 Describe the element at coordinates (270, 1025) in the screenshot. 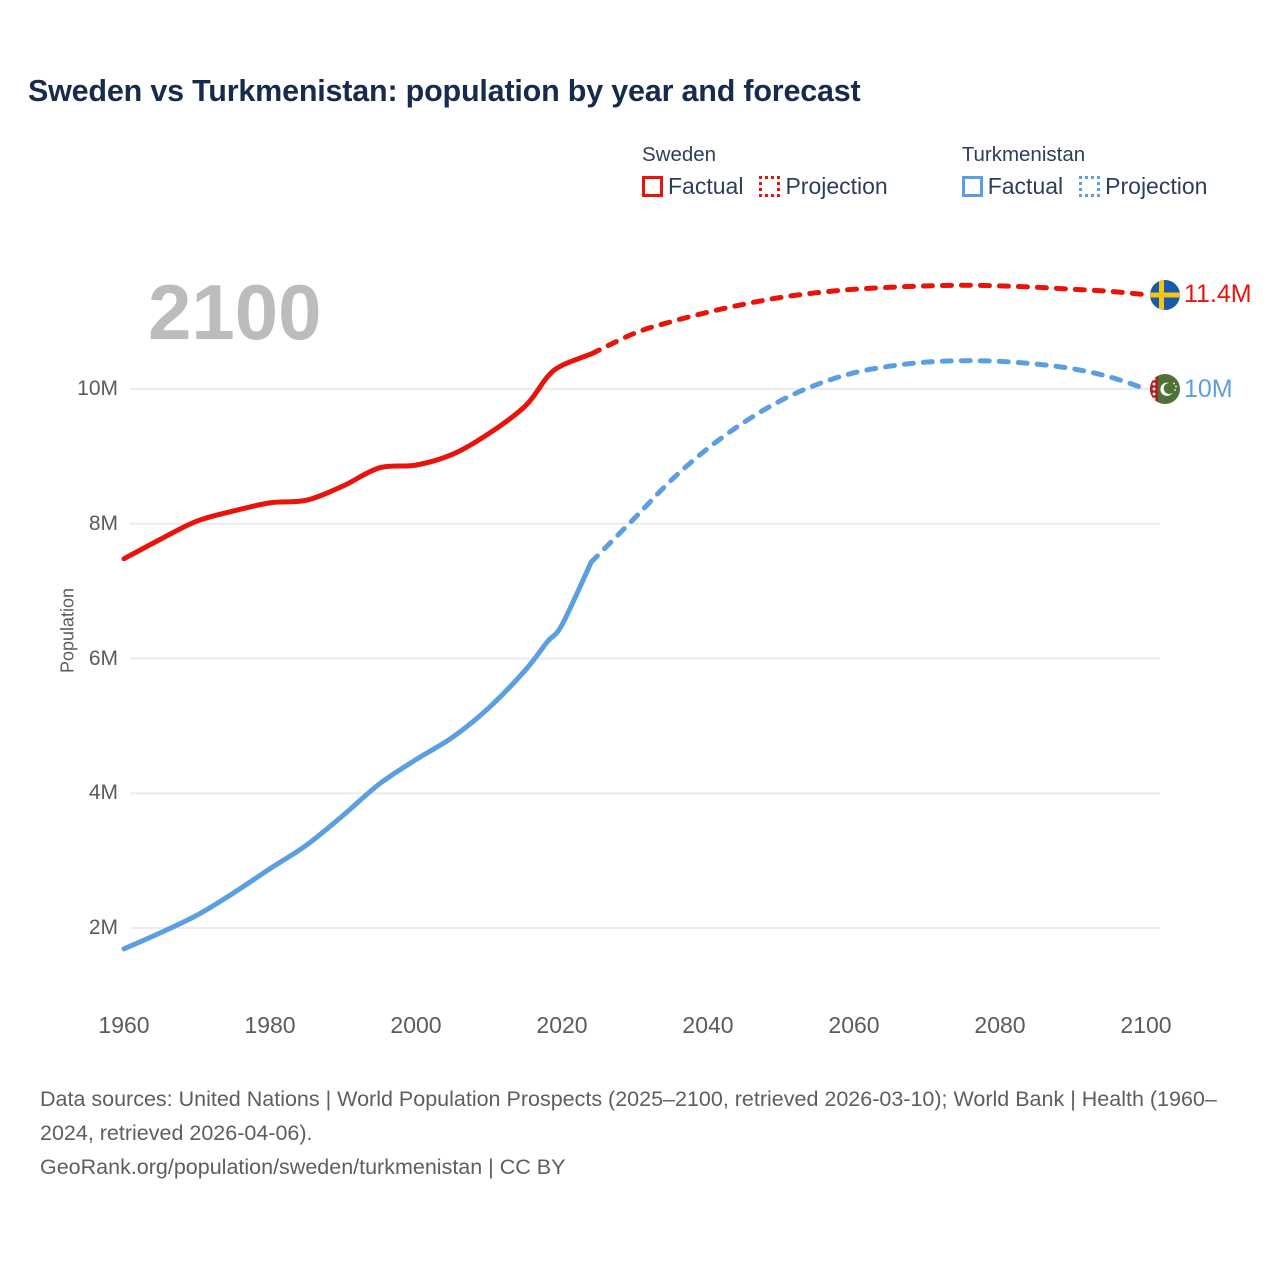

I see `x-axis-tick-label: 1980` at that location.